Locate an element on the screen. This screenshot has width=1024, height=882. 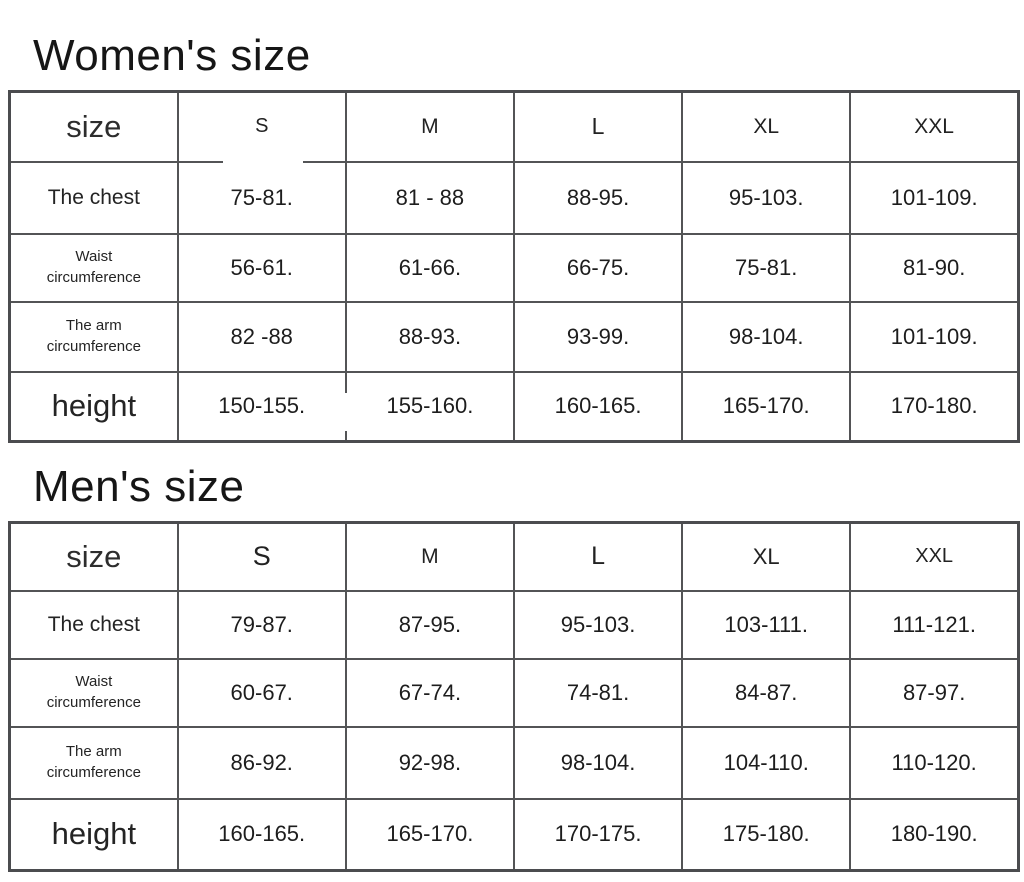
men-header-m: M is located at coordinates (429, 556).